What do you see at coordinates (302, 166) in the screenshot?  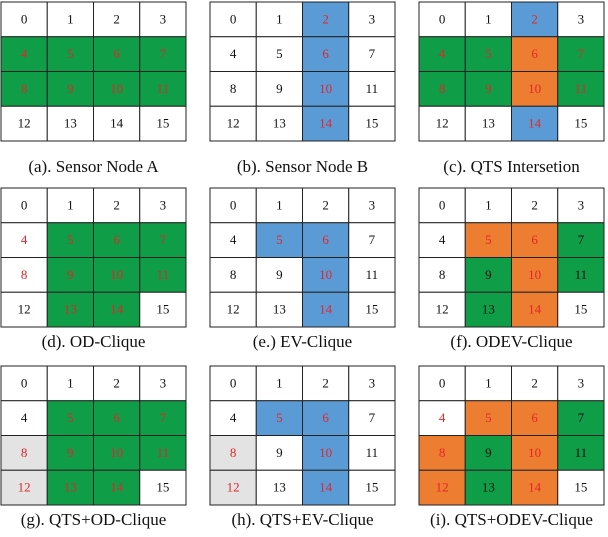 I see `caption: (b). Sensor Node B` at bounding box center [302, 166].